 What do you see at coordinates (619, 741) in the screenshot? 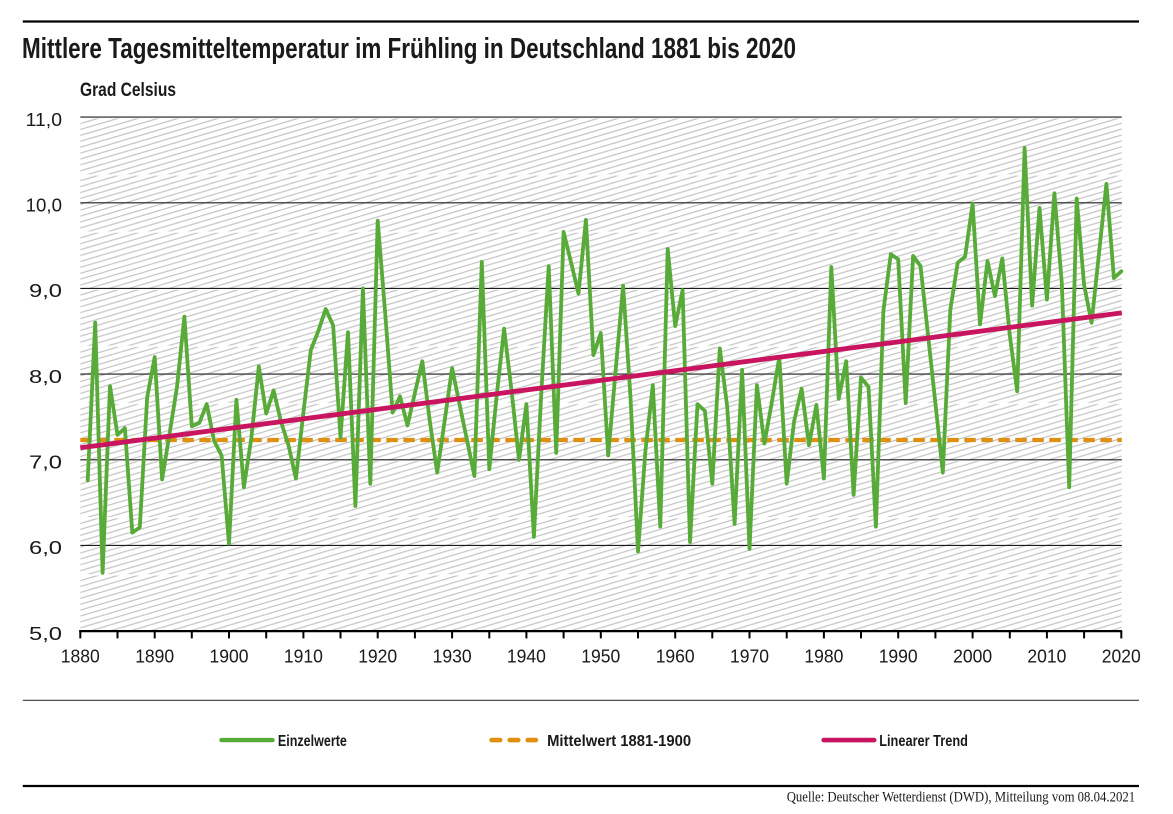
I see `svg-text: Mittelwert 1881-1900` at bounding box center [619, 741].